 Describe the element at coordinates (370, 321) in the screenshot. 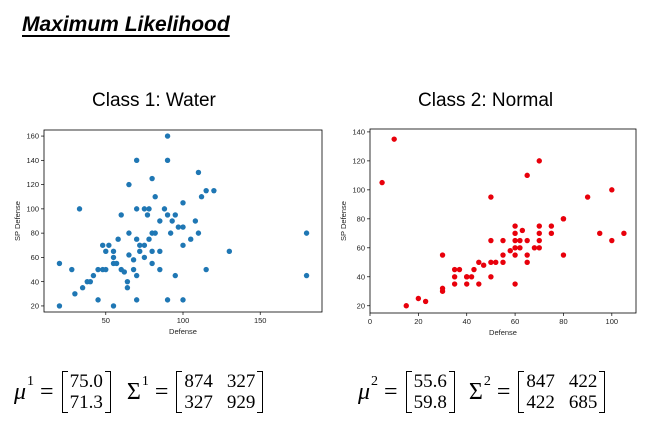

I see `x-tick-label: 0` at that location.